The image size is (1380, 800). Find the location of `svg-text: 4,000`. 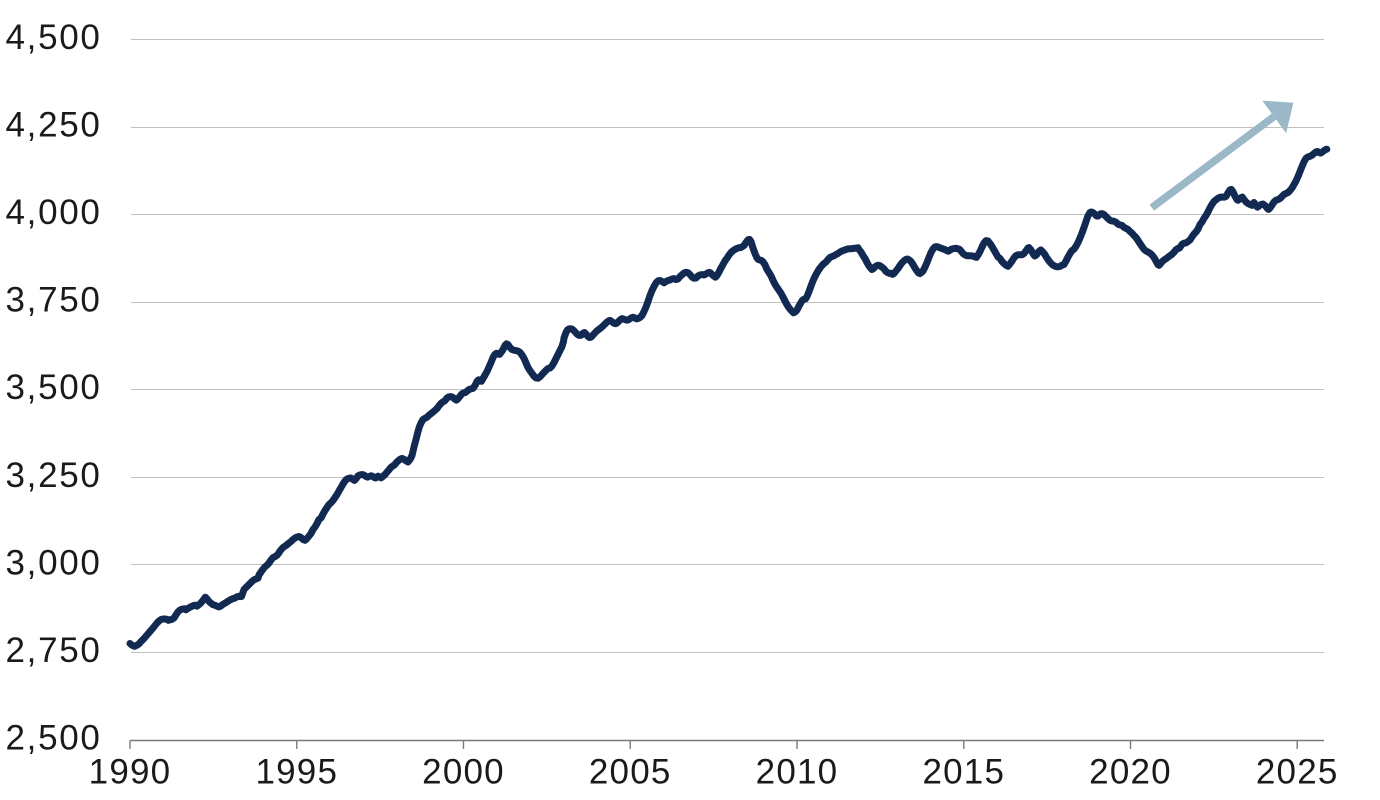

svg-text: 4,000 is located at coordinates (54, 212).